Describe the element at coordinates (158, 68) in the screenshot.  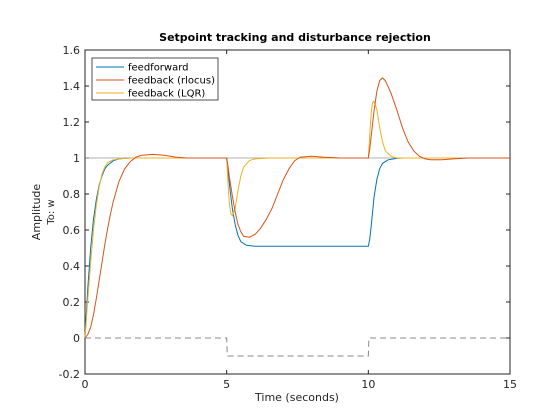
I see `legend-entry: feedforward` at that location.